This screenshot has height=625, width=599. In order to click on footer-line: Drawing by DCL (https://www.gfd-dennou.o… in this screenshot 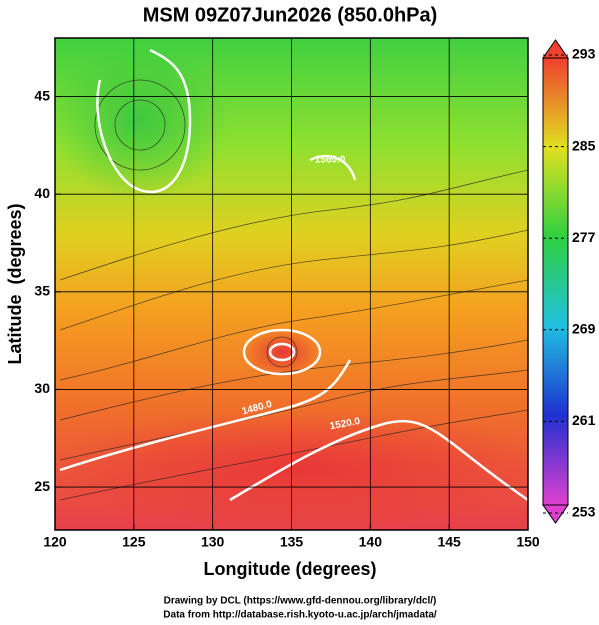, I will do `click(300, 601)`.